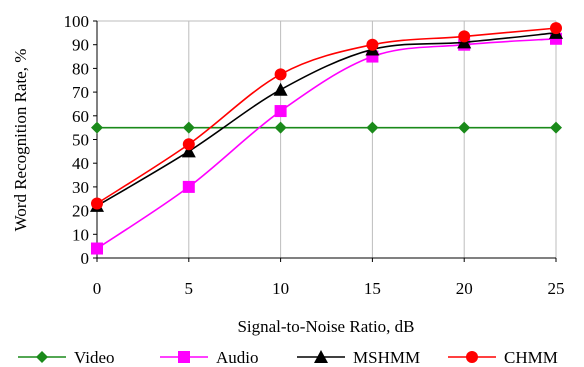 Image resolution: width=584 pixels, height=367 pixels. Describe the element at coordinates (237, 357) in the screenshot. I see `legend-label: Audio` at that location.